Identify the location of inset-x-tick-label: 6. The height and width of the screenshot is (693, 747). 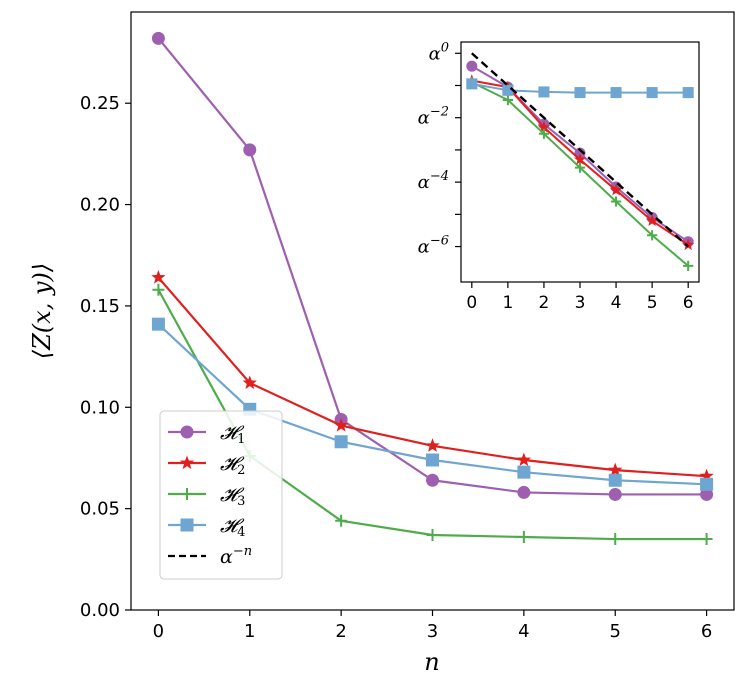
(688, 303).